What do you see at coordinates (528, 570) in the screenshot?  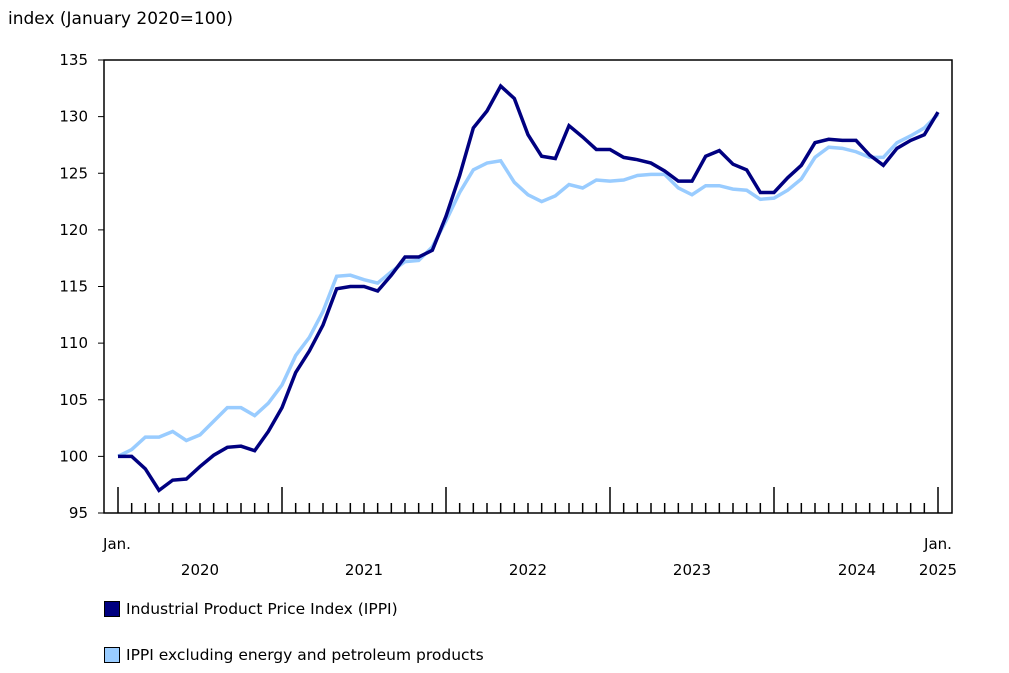 I see `year-label: 2022` at bounding box center [528, 570].